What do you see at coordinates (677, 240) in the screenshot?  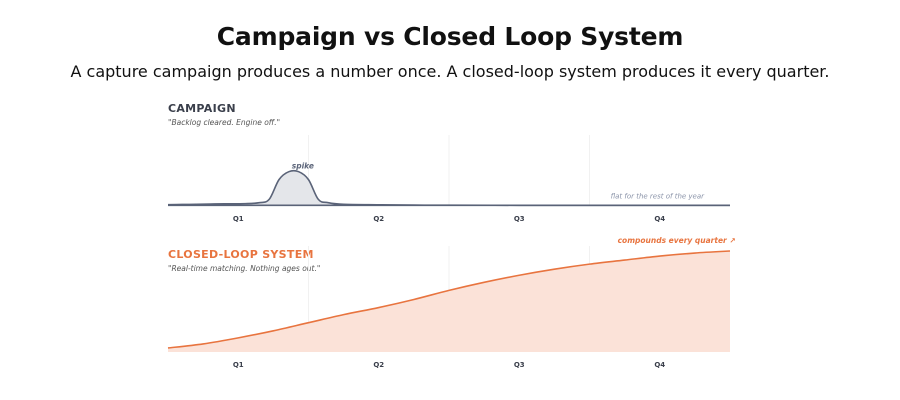 I see `closed-loop-annotation: compounds every quarter ↗` at bounding box center [677, 240].